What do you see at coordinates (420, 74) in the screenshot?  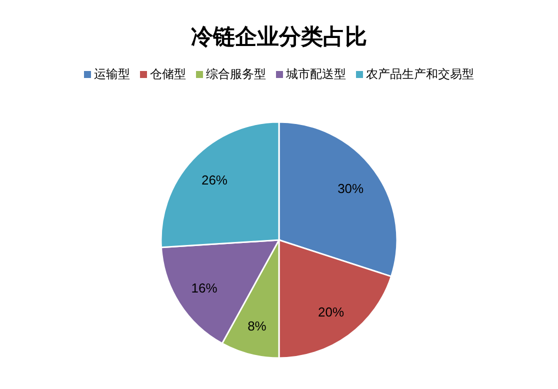 I see `legend-label: 农产品生产和交易型` at bounding box center [420, 74].